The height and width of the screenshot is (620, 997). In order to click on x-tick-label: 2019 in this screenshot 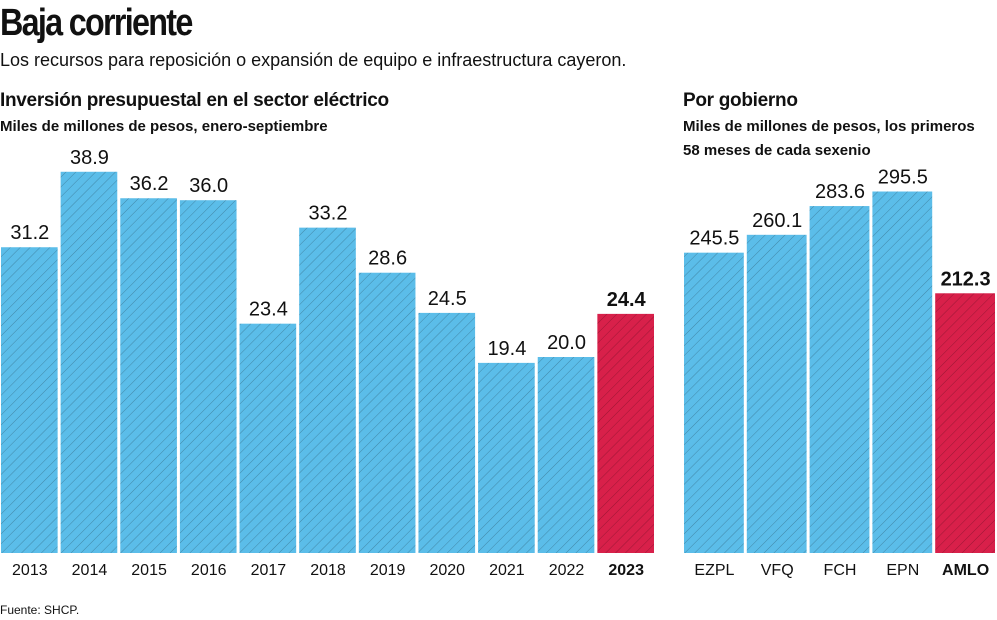, I will do `click(388, 570)`.